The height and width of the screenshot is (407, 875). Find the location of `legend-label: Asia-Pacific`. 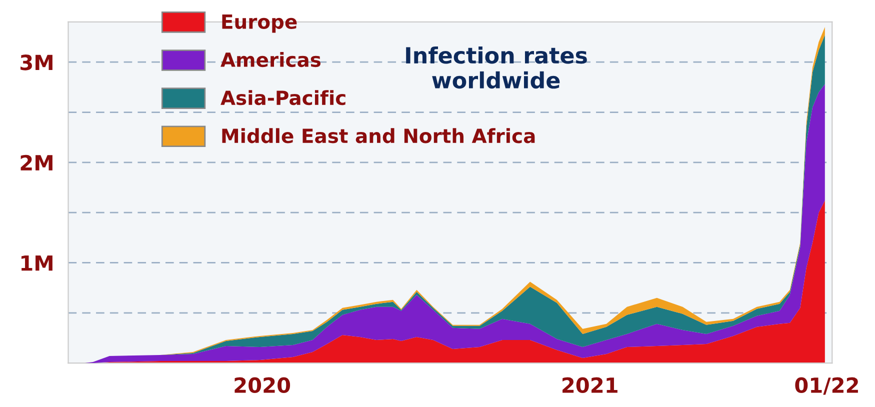

legend-label: Asia-Pacific is located at coordinates (283, 98).